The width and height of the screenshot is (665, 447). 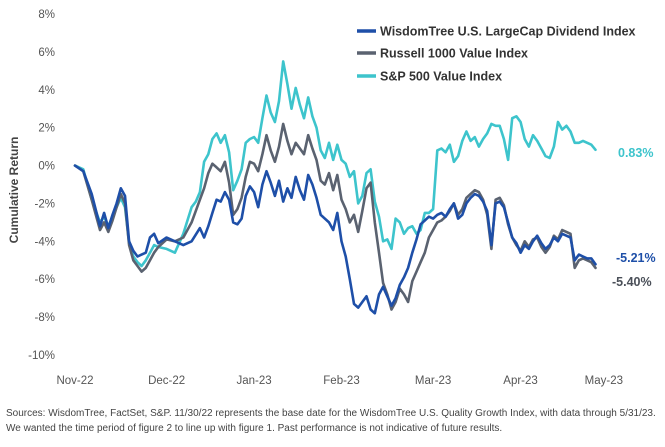 I want to click on y-tick-label: 4%, so click(x=46, y=91).